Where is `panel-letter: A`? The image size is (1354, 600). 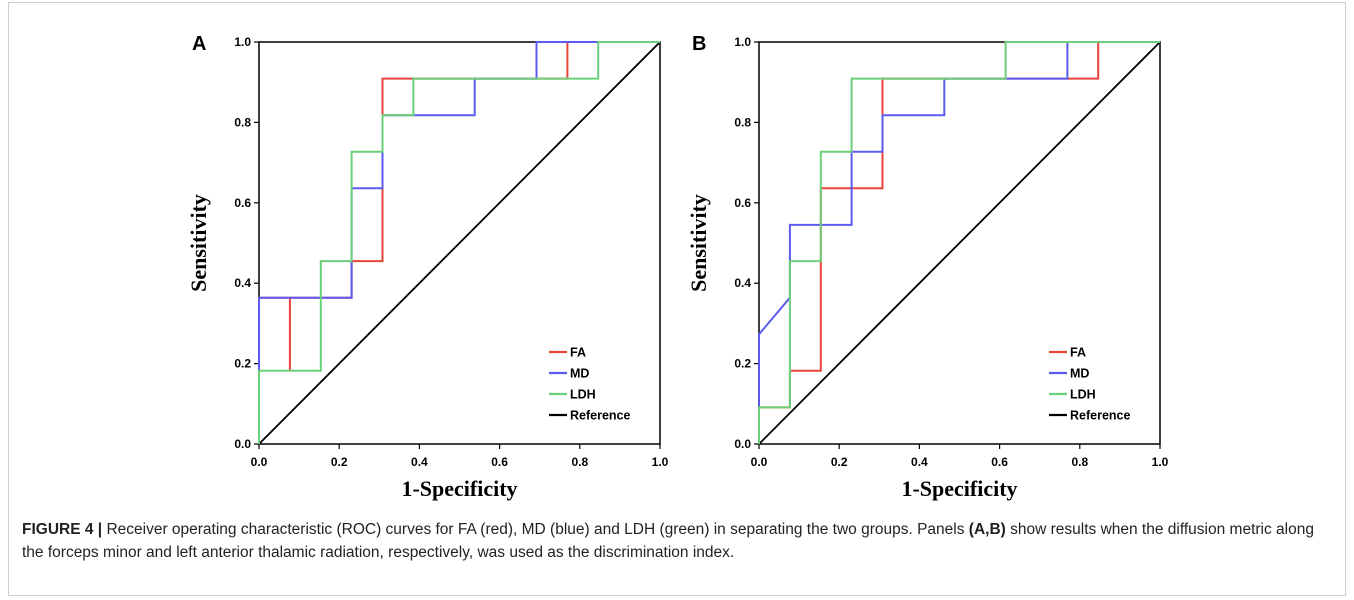
panel-letter: A is located at coordinates (199, 44).